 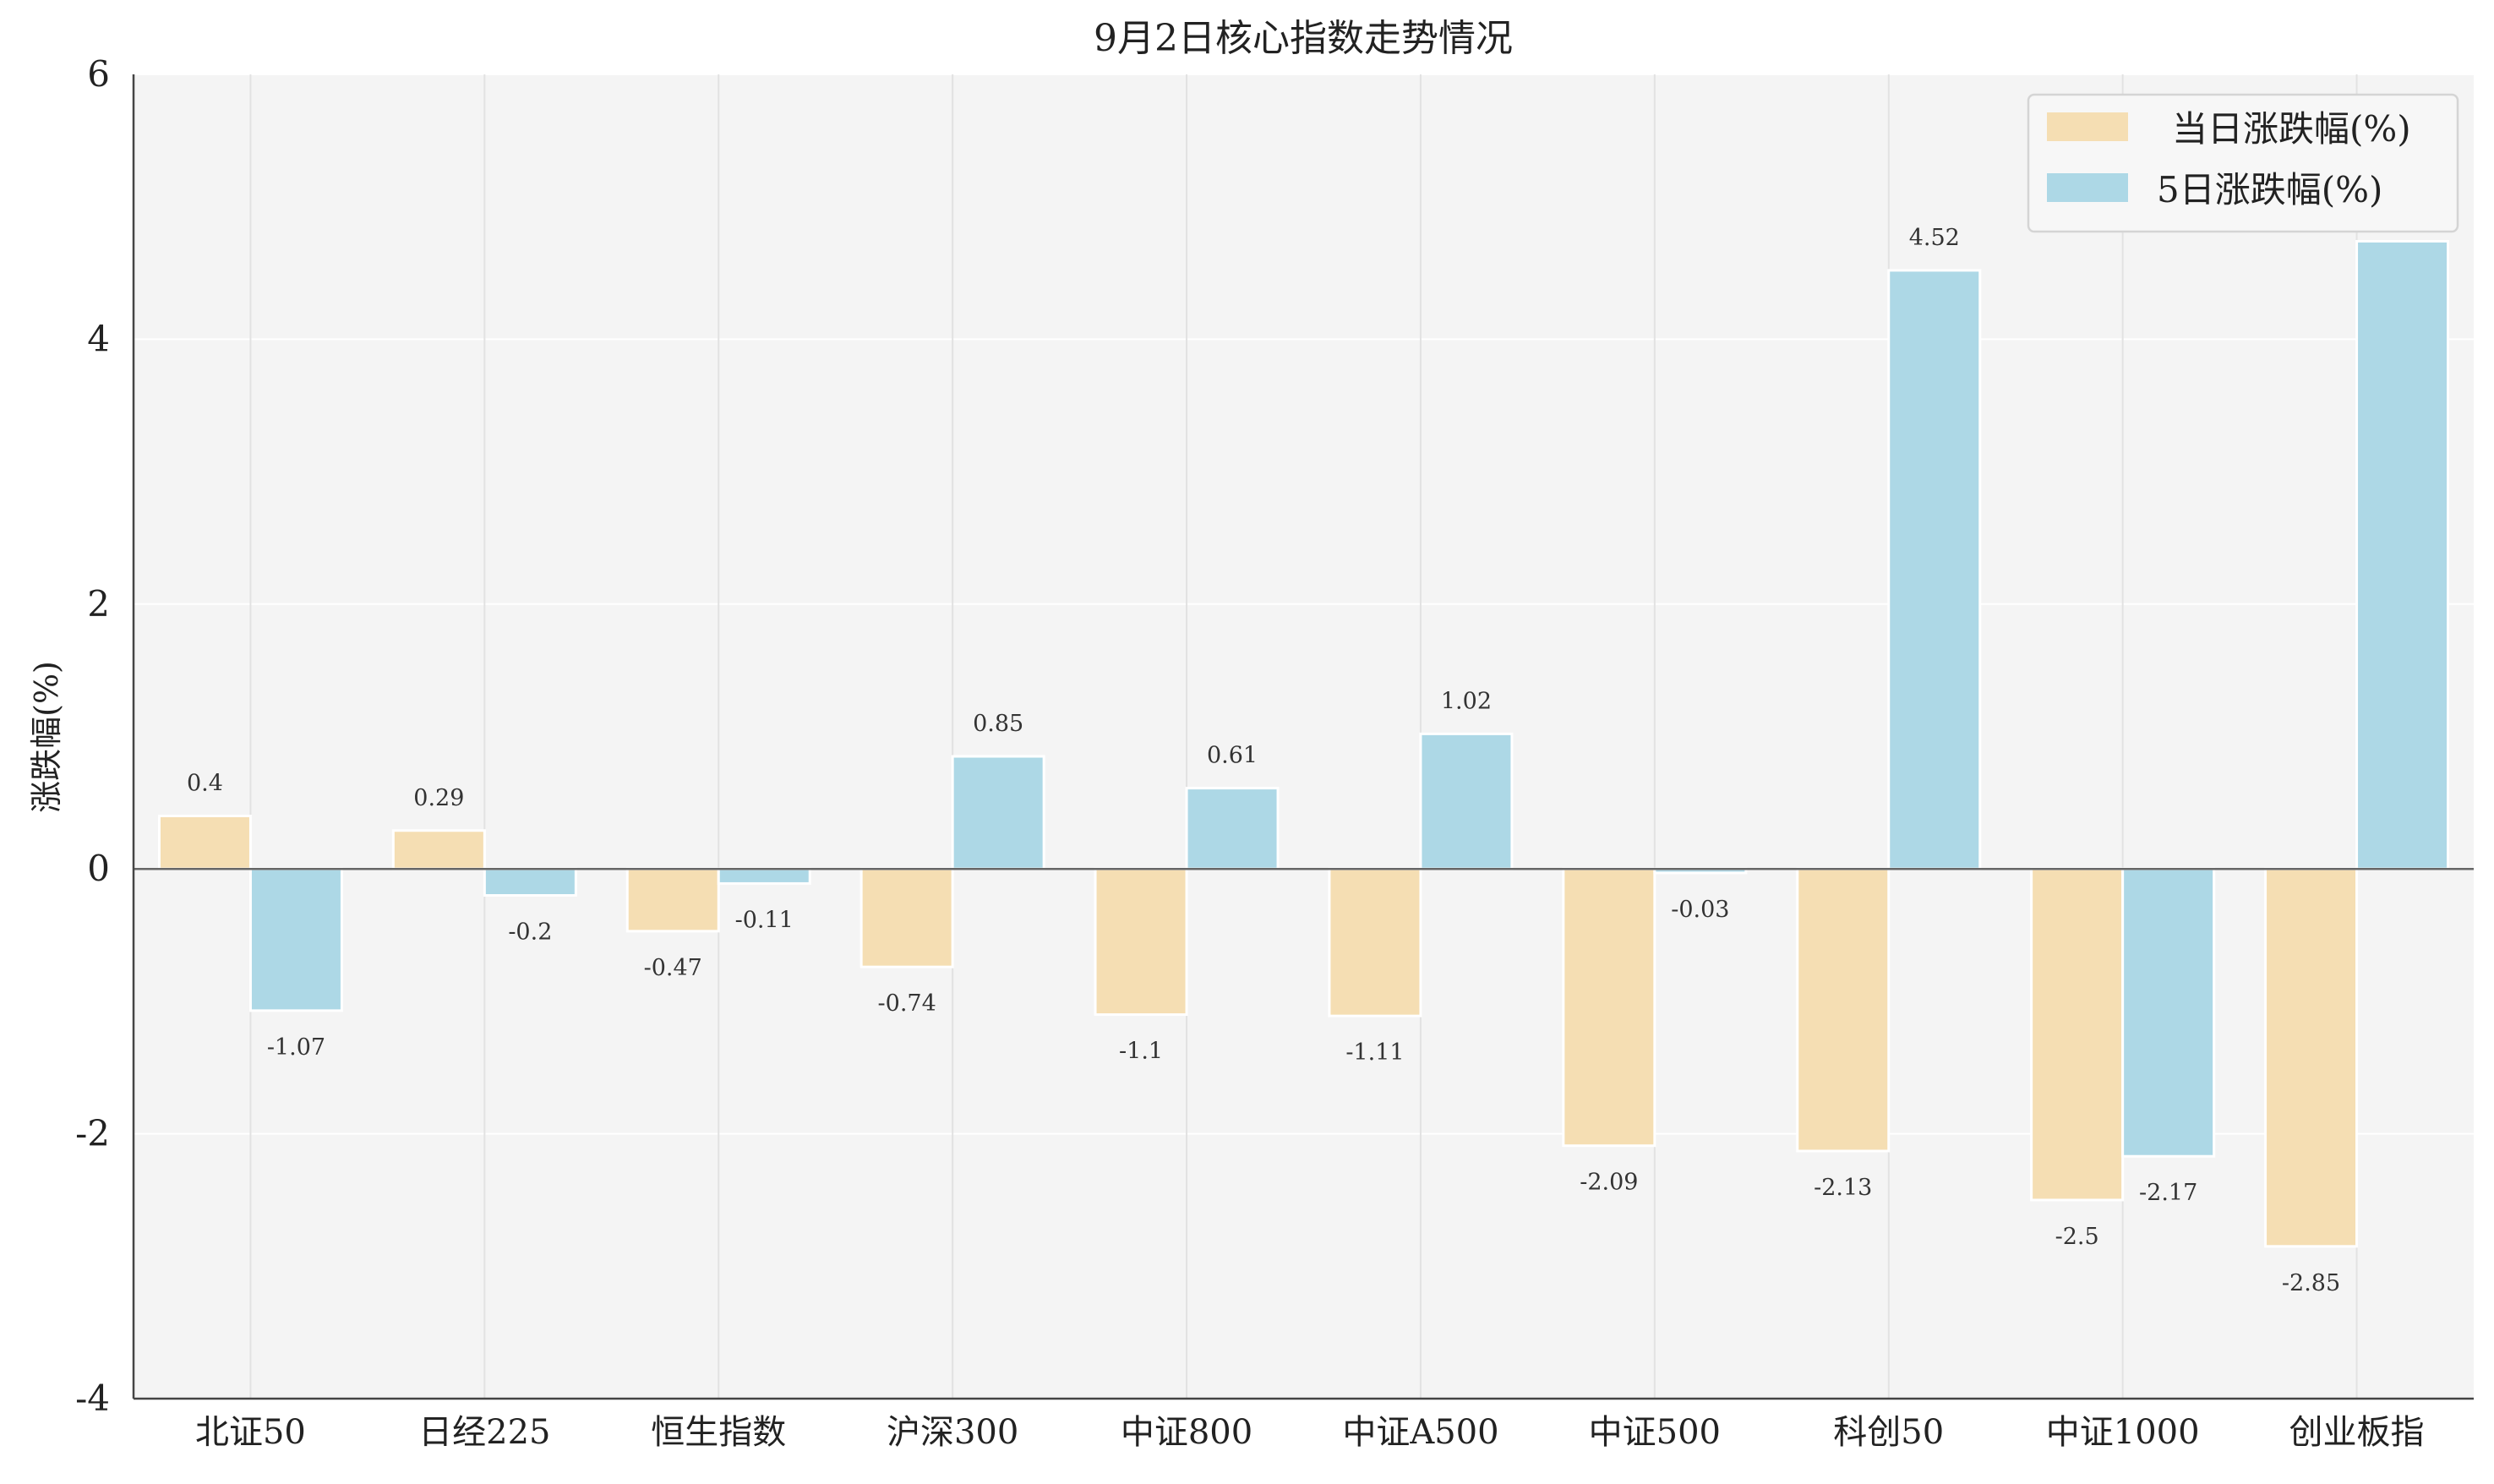 I want to click on data-label-series-1: 0.29, so click(x=438, y=798).